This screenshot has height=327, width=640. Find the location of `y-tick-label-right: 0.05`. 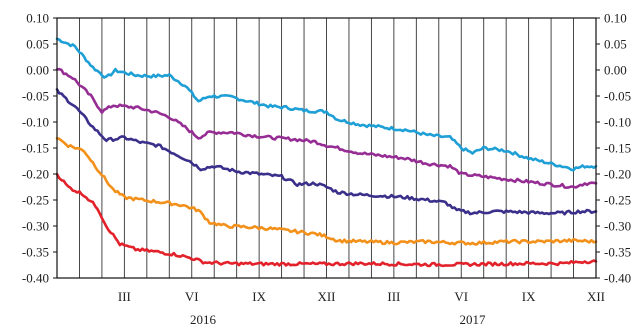

y-tick-label-right: 0.05 is located at coordinates (615, 44).